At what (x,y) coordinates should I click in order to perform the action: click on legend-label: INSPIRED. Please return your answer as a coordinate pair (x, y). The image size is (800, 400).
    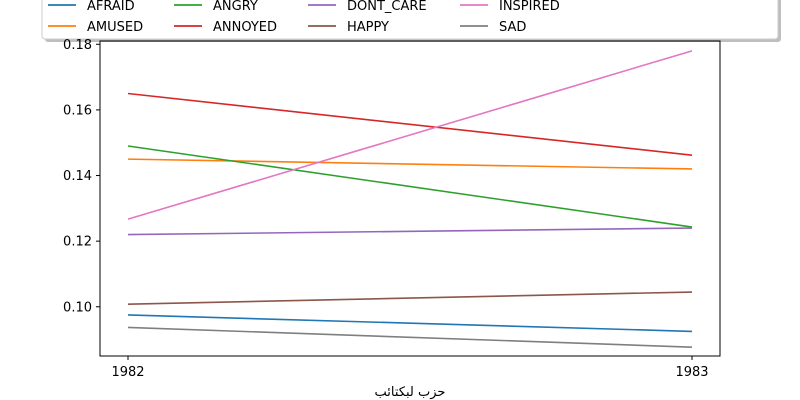
    Looking at the image, I should click on (529, 7).